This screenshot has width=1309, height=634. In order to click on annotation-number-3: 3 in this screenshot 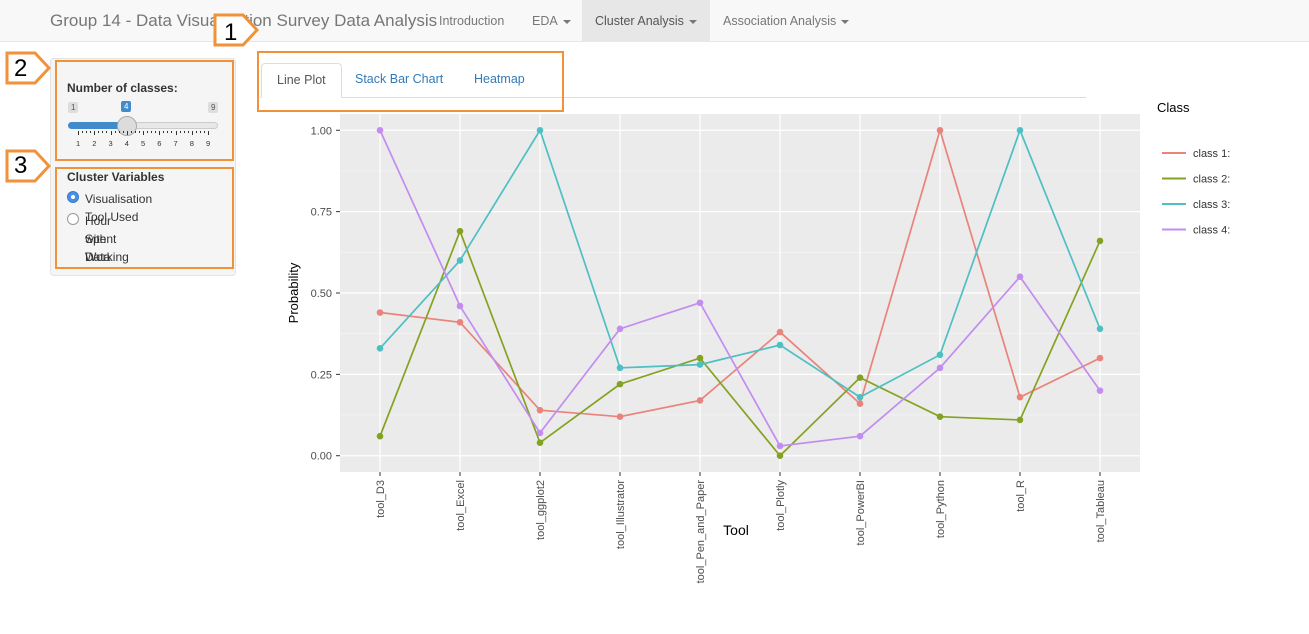, I will do `click(21, 165)`.